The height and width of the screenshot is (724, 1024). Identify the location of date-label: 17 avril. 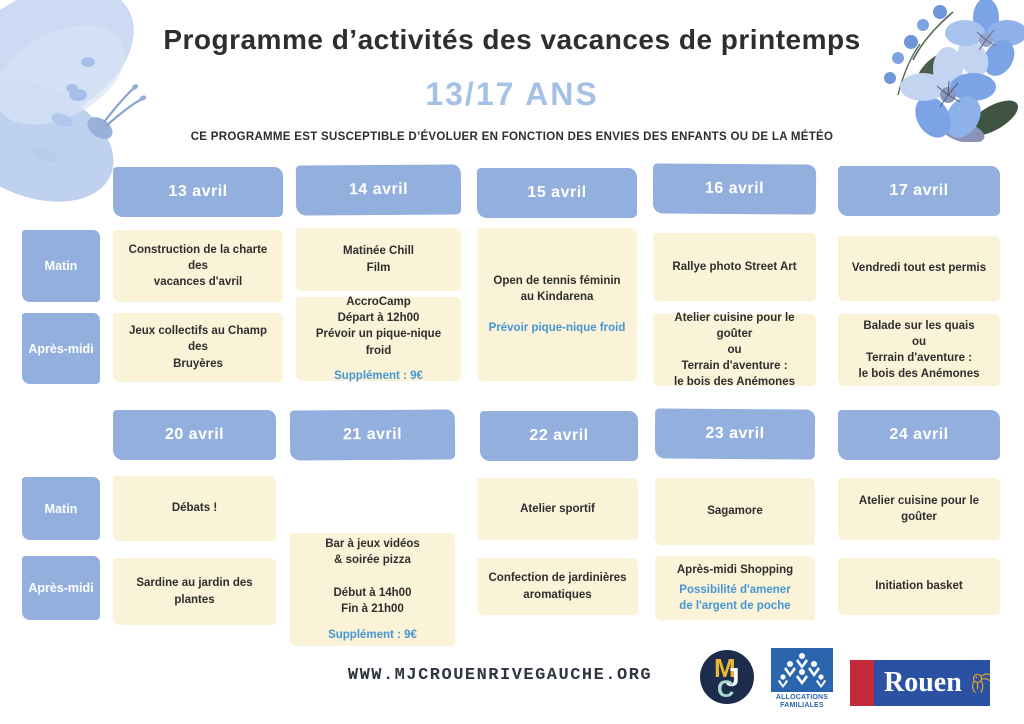
(919, 190).